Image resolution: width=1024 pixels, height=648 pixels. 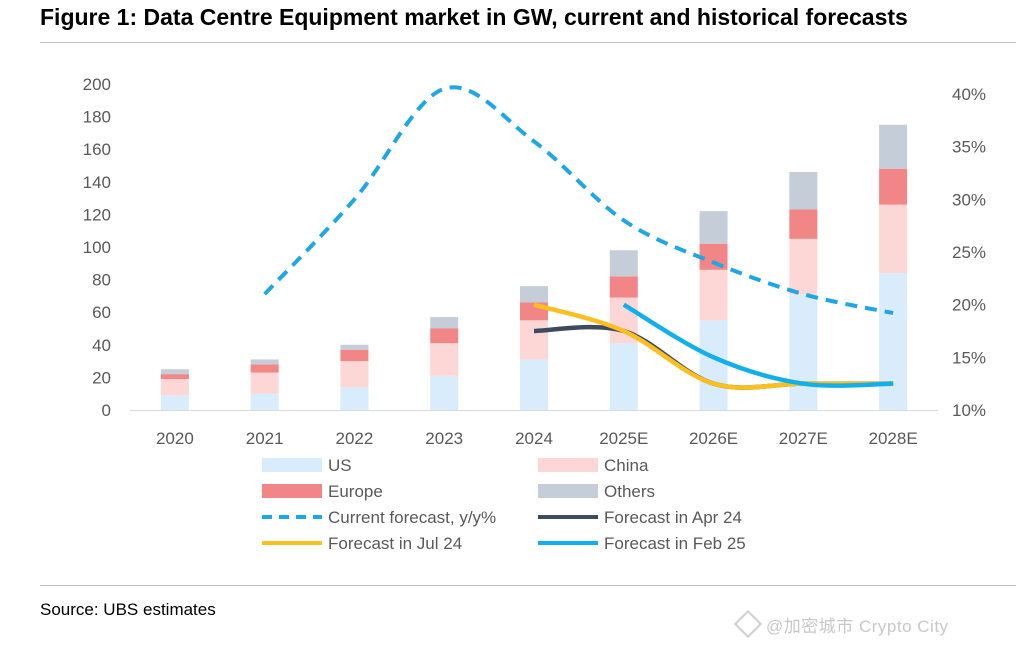 What do you see at coordinates (803, 438) in the screenshot?
I see `x-tick-label: 2027E` at bounding box center [803, 438].